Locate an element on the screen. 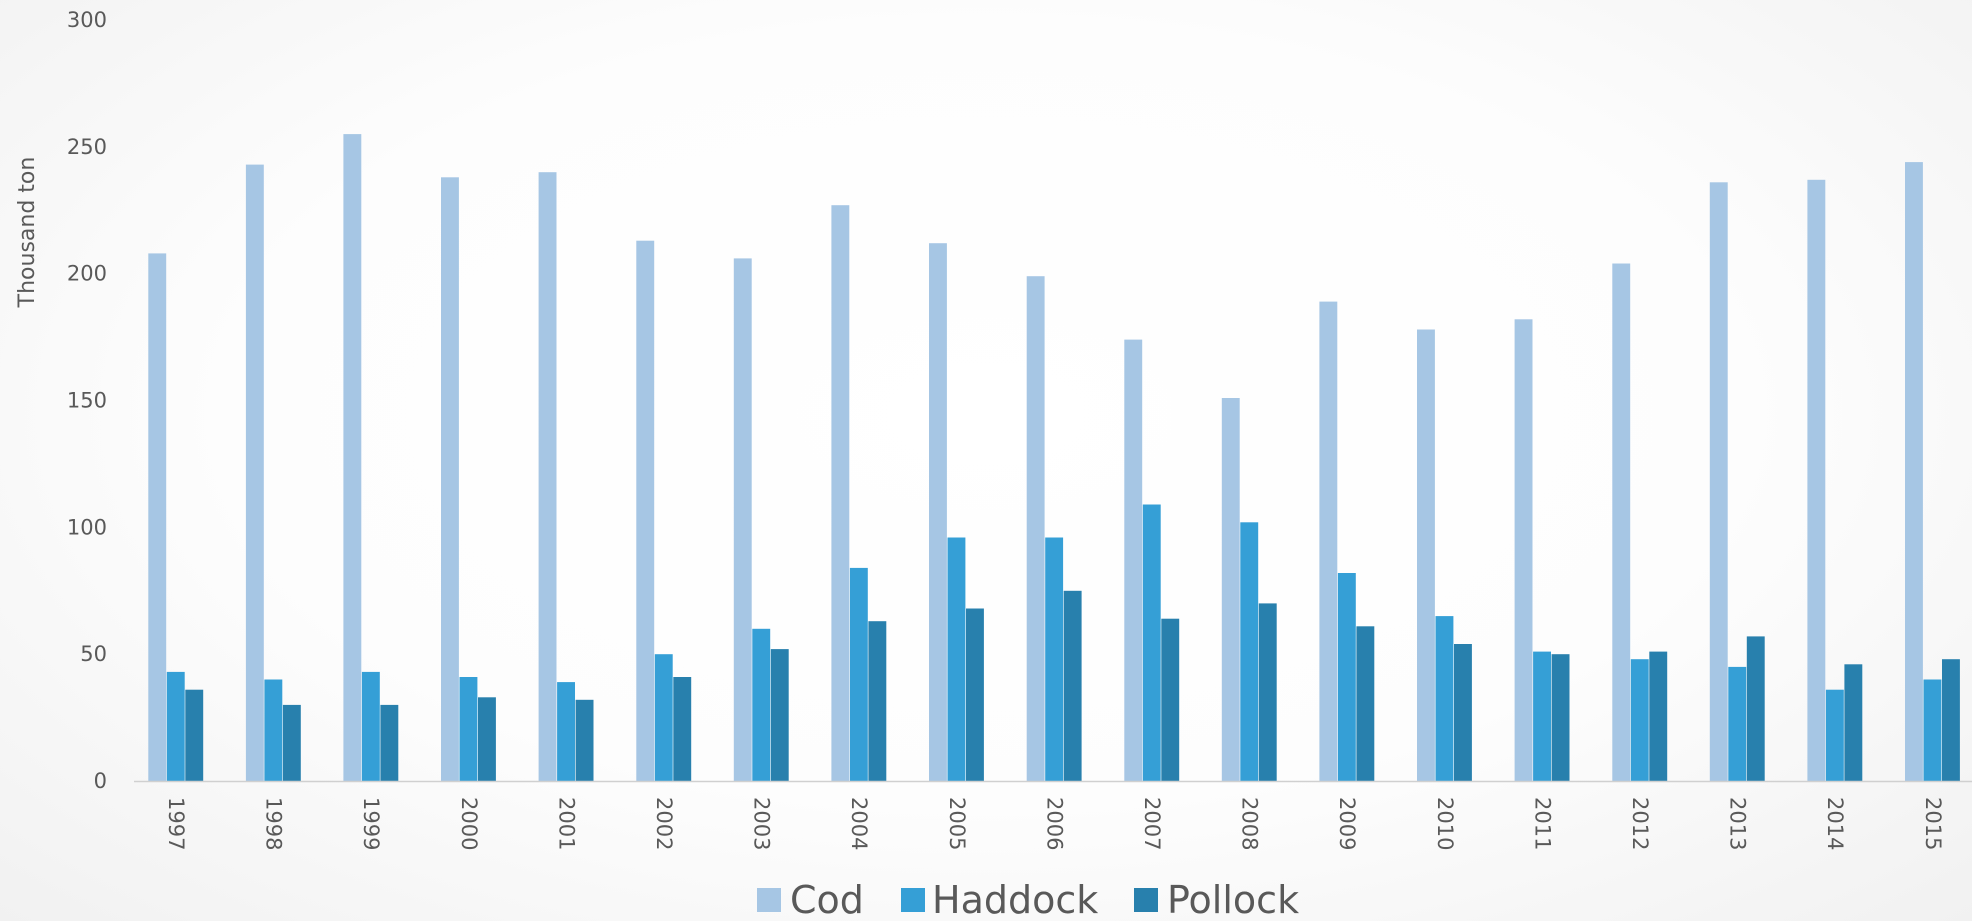 This screenshot has height=921, width=1972. bar-pollock-2003 is located at coordinates (779, 715).